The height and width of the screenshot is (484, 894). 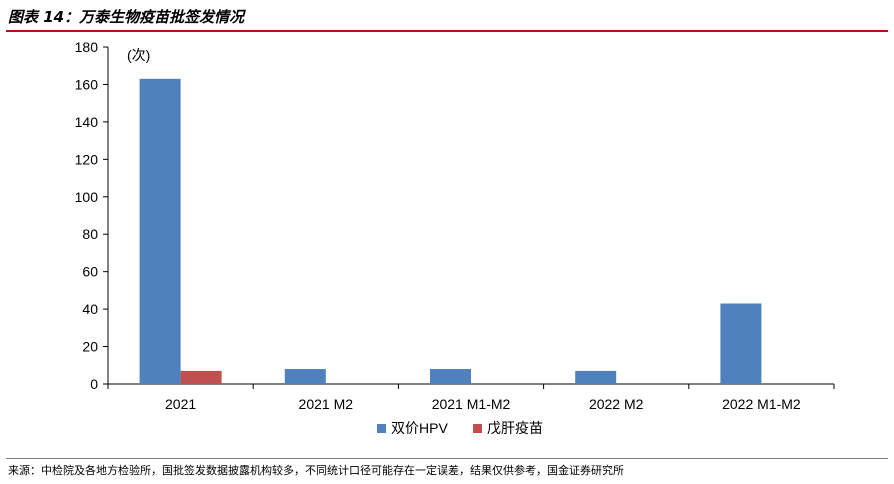 What do you see at coordinates (87, 122) in the screenshot?
I see `y-tick-label: 140` at bounding box center [87, 122].